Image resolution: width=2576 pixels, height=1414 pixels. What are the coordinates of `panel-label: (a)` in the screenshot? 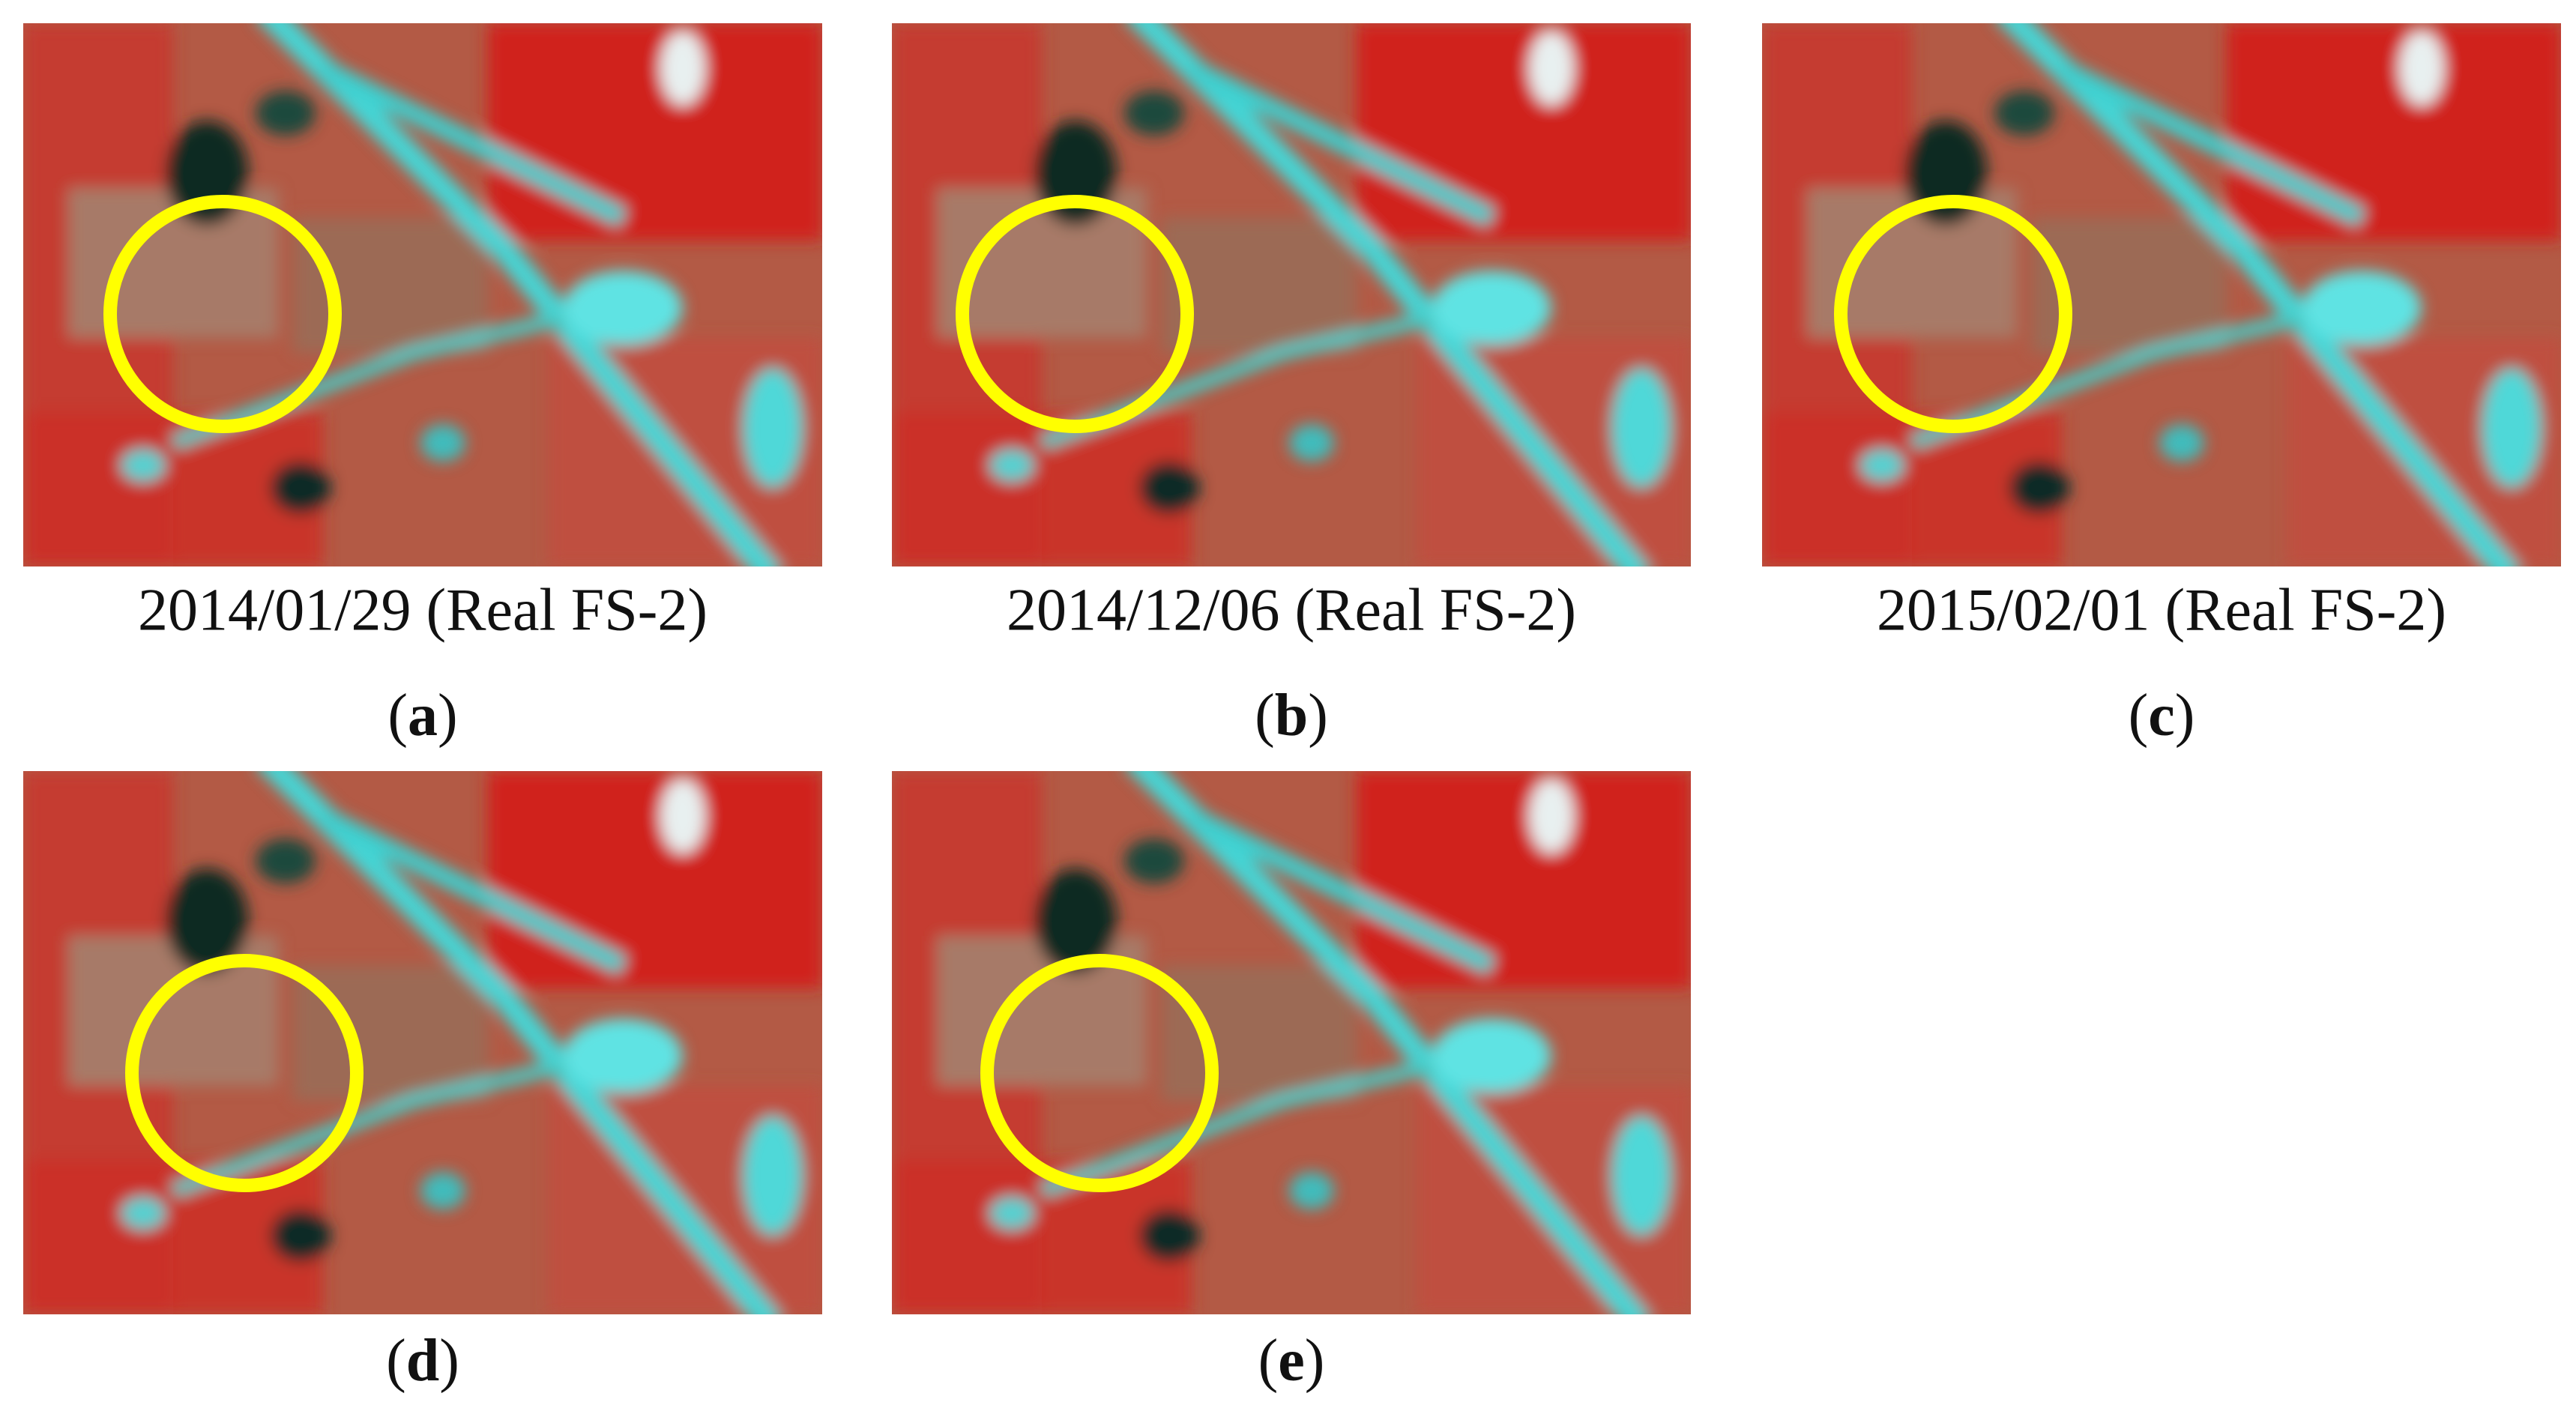 It's located at (422, 716).